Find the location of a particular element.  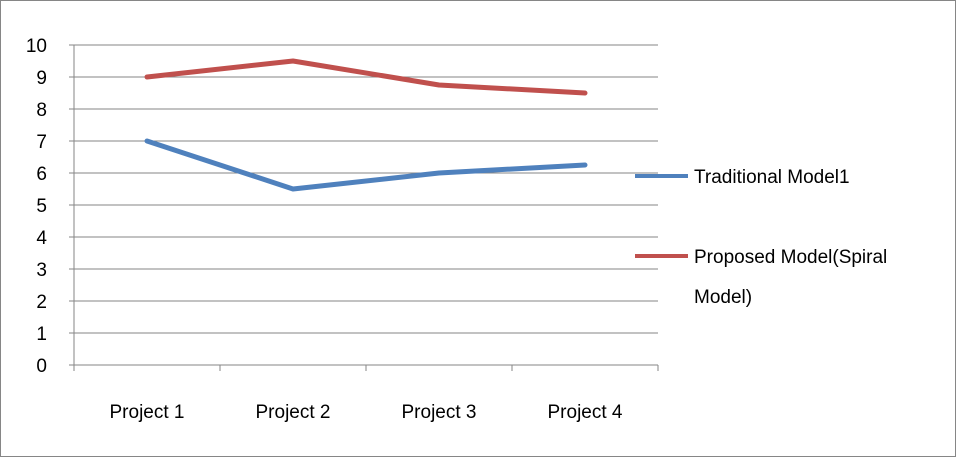

y-tick-label: 7 is located at coordinates (41, 142).